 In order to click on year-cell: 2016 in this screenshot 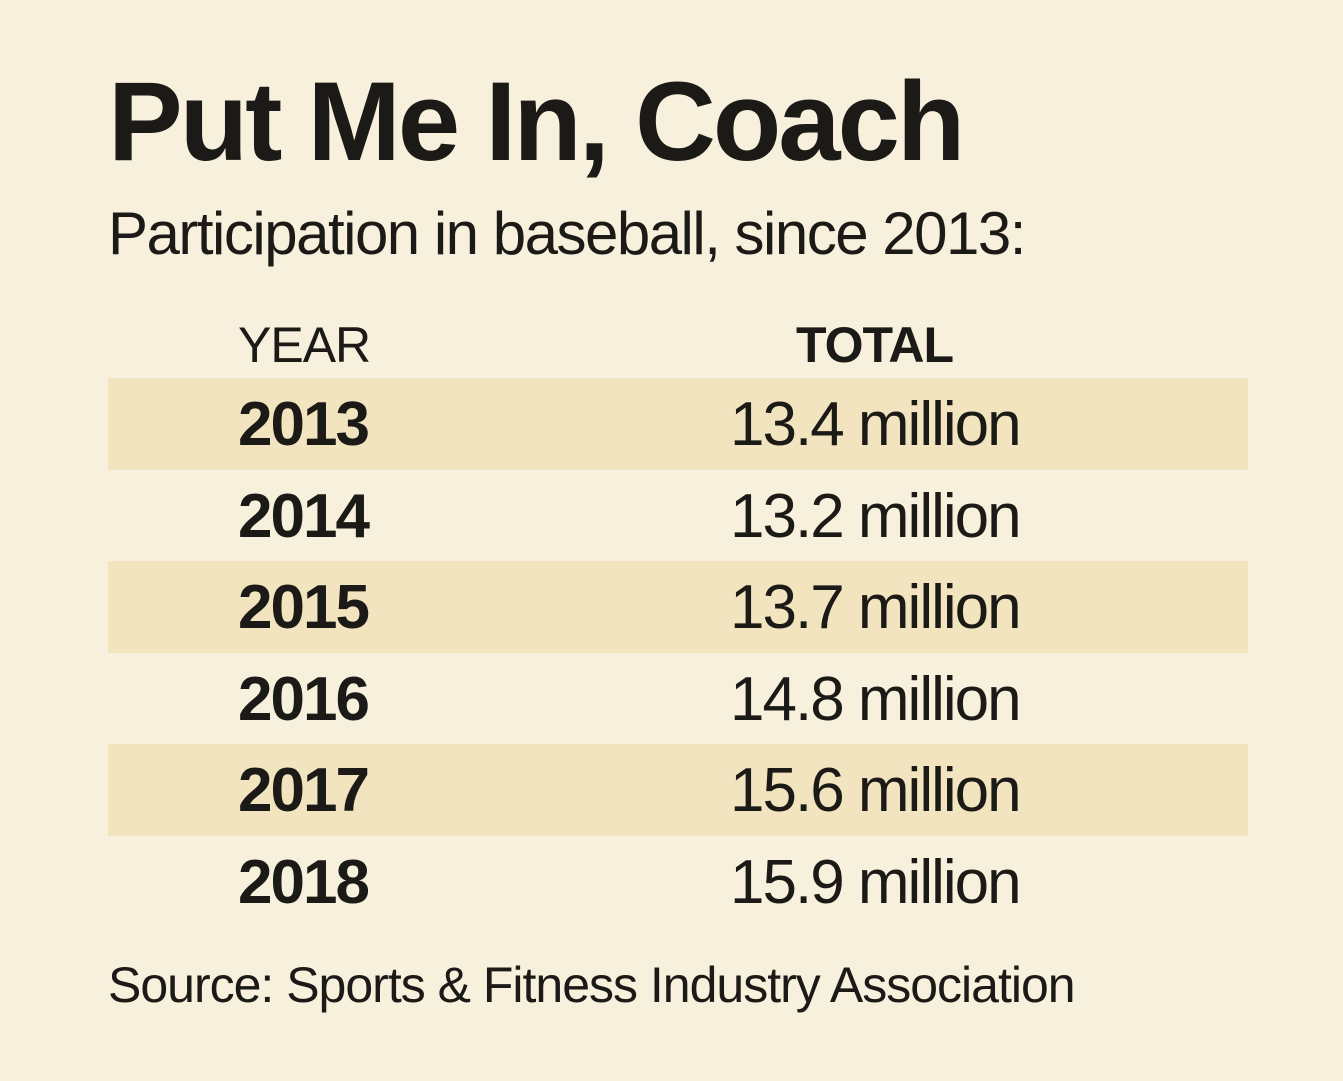, I will do `click(304, 699)`.